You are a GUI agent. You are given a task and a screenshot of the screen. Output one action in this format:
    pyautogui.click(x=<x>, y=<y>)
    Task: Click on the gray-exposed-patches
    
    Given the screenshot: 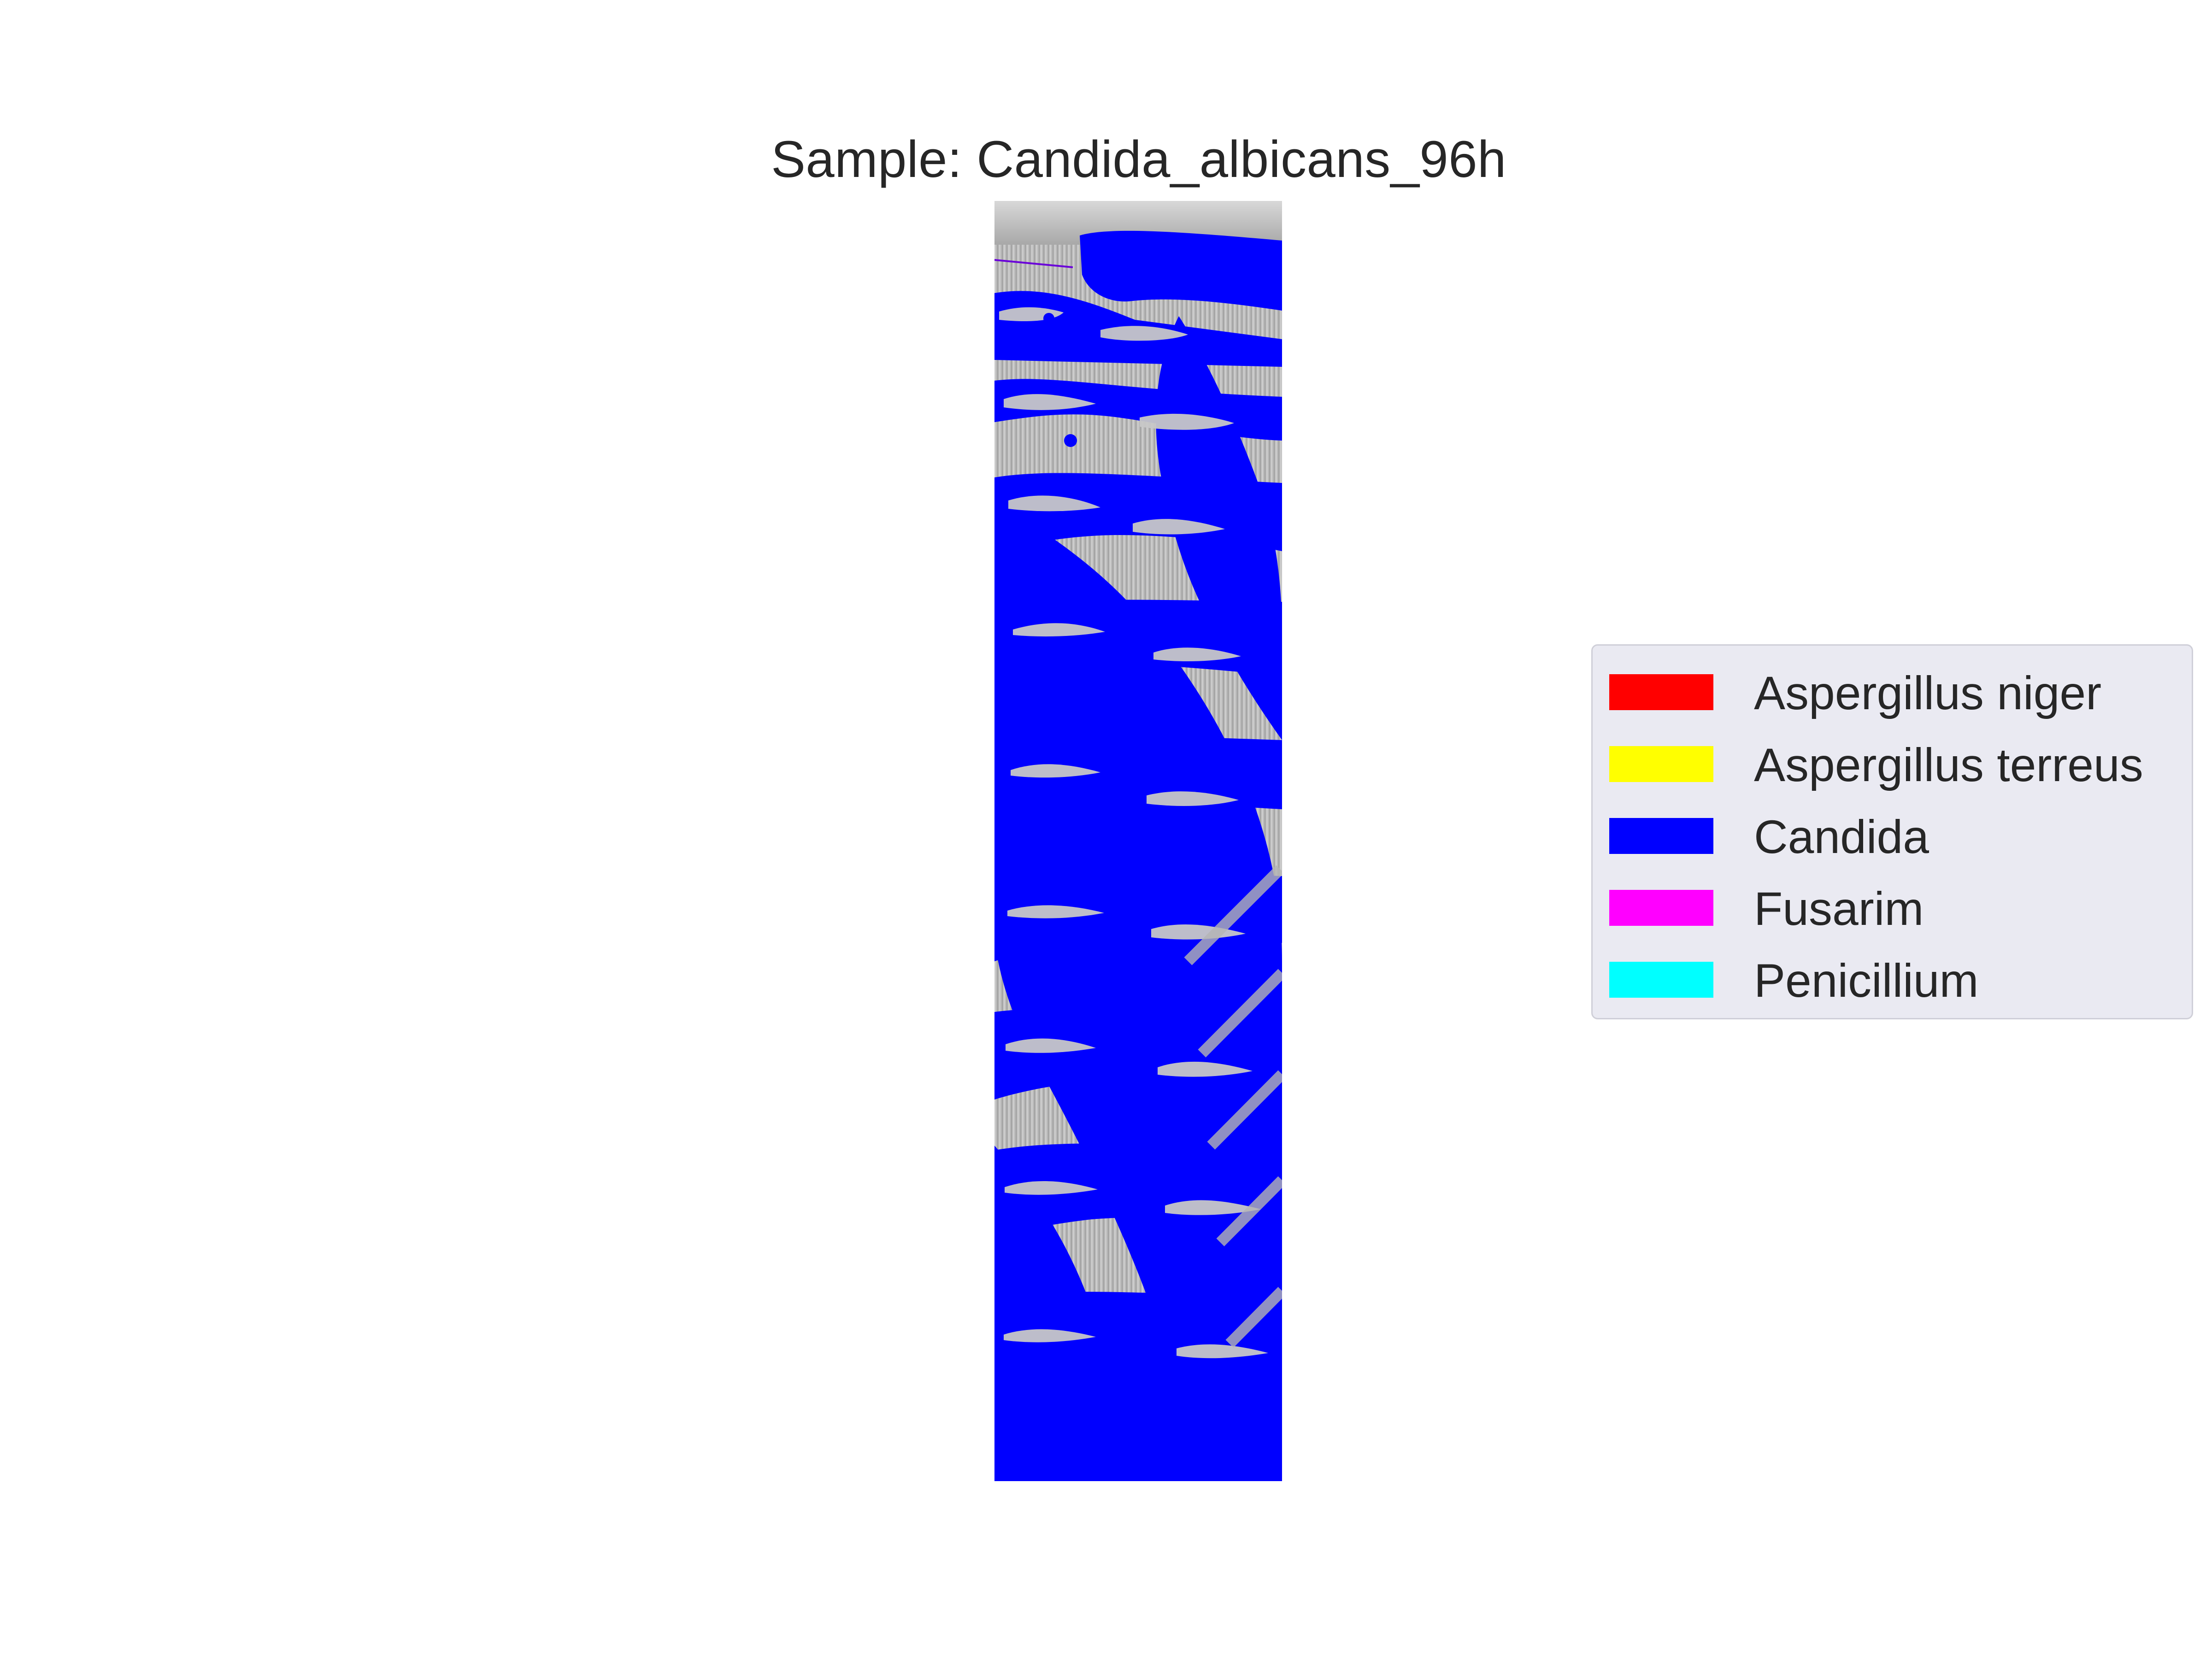 What is the action you would take?
    pyautogui.click(x=1133, y=833)
    